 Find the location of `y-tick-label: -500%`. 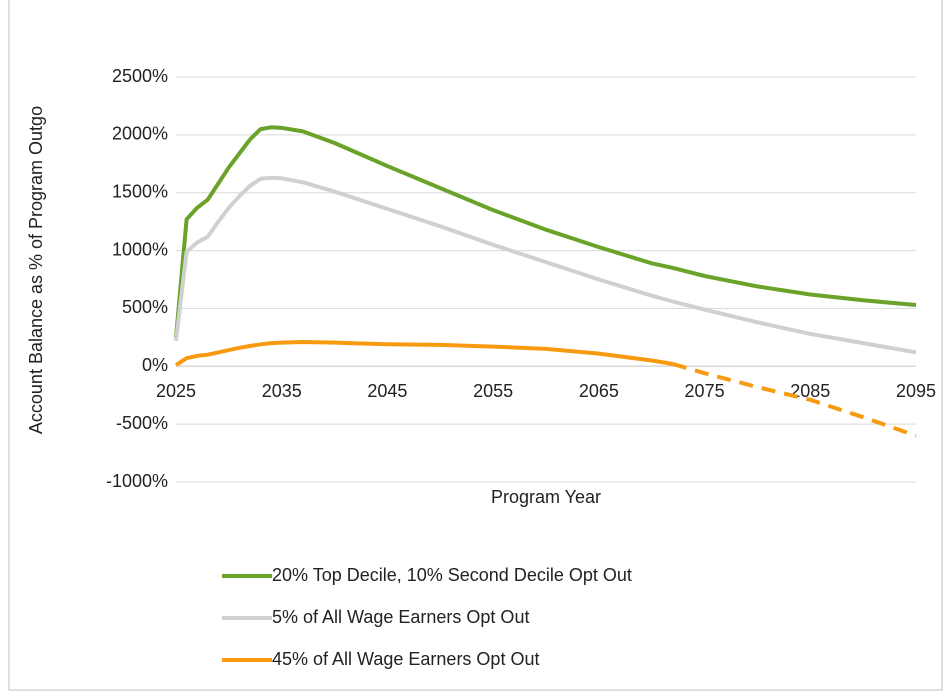

y-tick-label: -500% is located at coordinates (142, 423).